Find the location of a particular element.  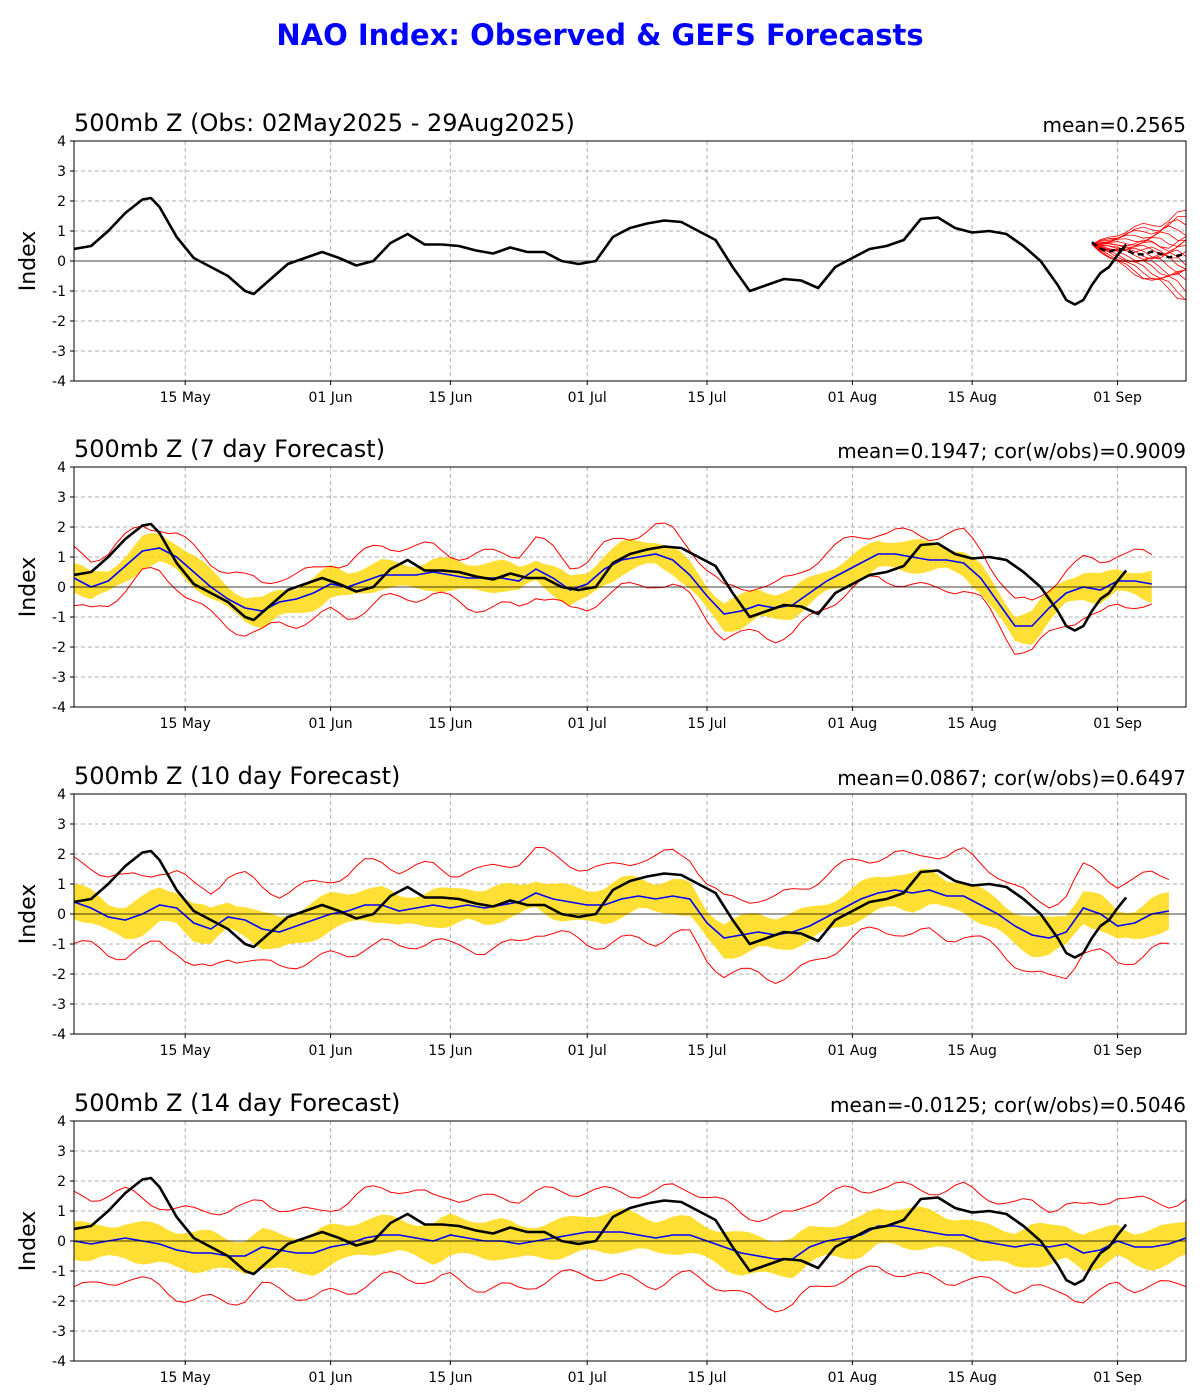

panel-title: 500mb Z (10 day Forecast) is located at coordinates (237, 776).